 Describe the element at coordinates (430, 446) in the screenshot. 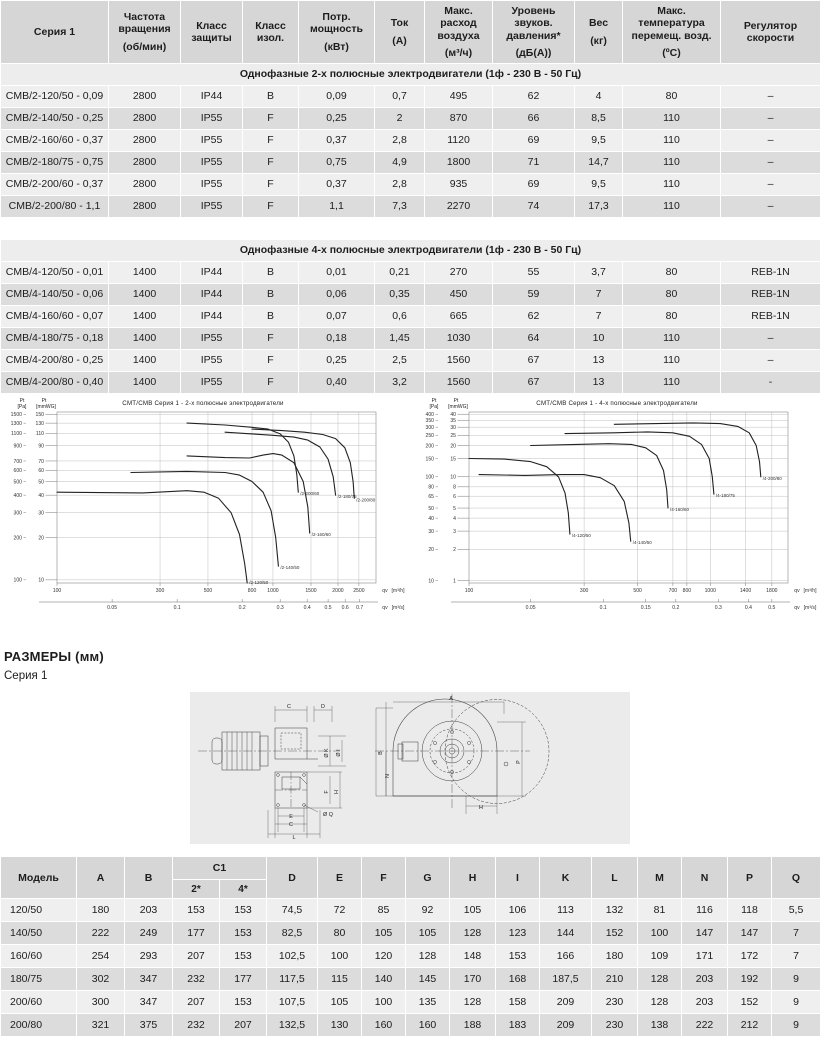

I see `svg-text: 200` at that location.